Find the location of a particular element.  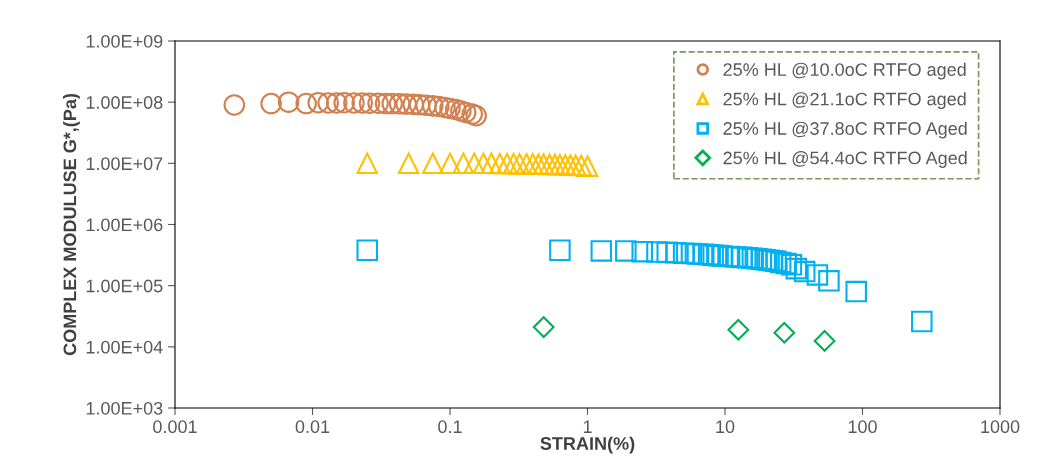

y-tick-label: 1.00E+09 is located at coordinates (124, 41).